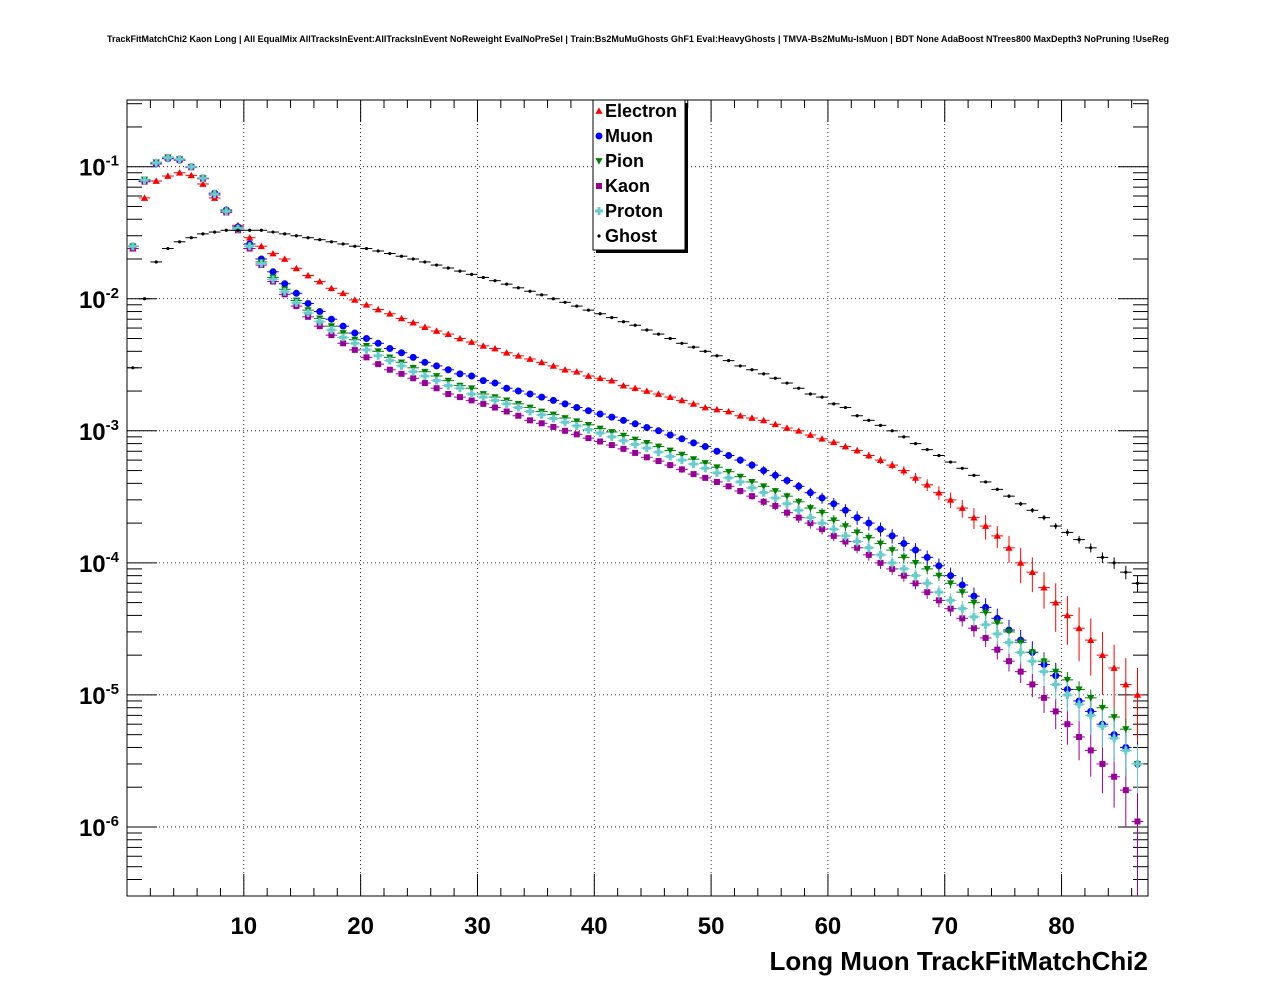 The height and width of the screenshot is (996, 1276). I want to click on y-tick-exponent: -3, so click(112, 425).